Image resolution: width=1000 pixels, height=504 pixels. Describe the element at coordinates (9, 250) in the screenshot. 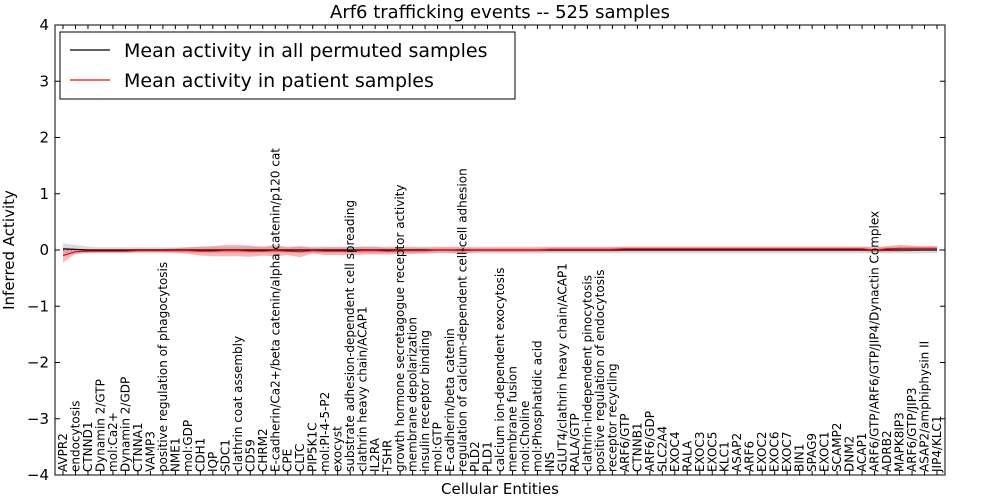

I see `y-axis-label: Inferred Activity` at that location.